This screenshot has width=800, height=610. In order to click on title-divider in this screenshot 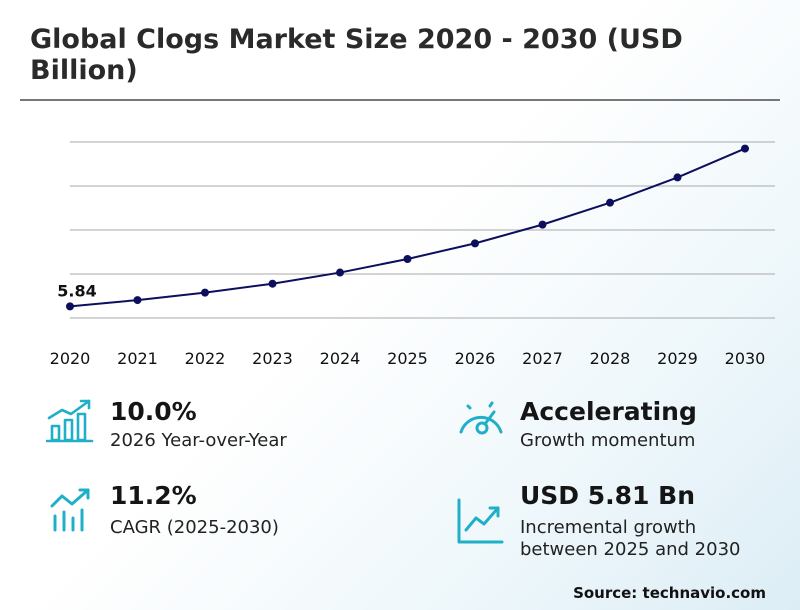, I will do `click(400, 100)`.